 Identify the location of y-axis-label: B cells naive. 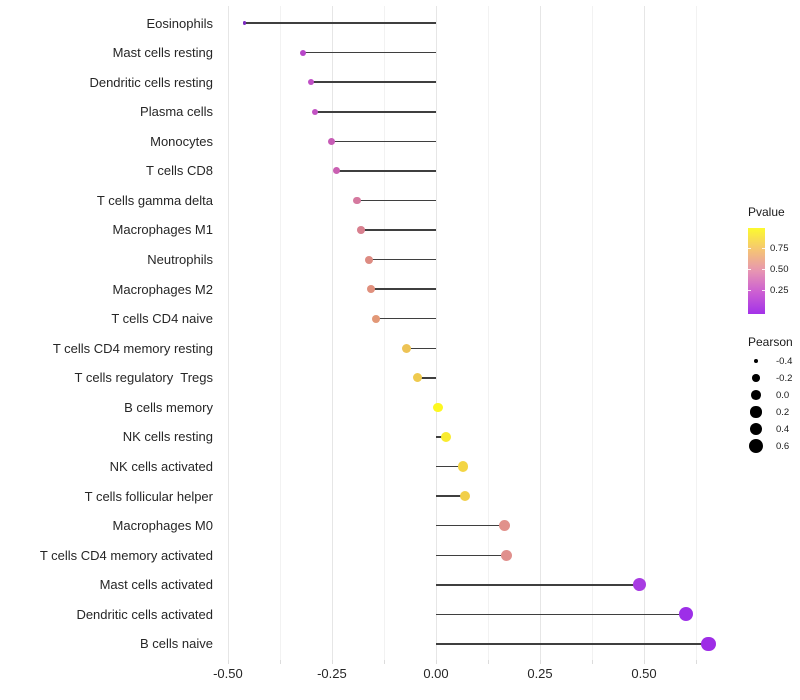
(176, 644).